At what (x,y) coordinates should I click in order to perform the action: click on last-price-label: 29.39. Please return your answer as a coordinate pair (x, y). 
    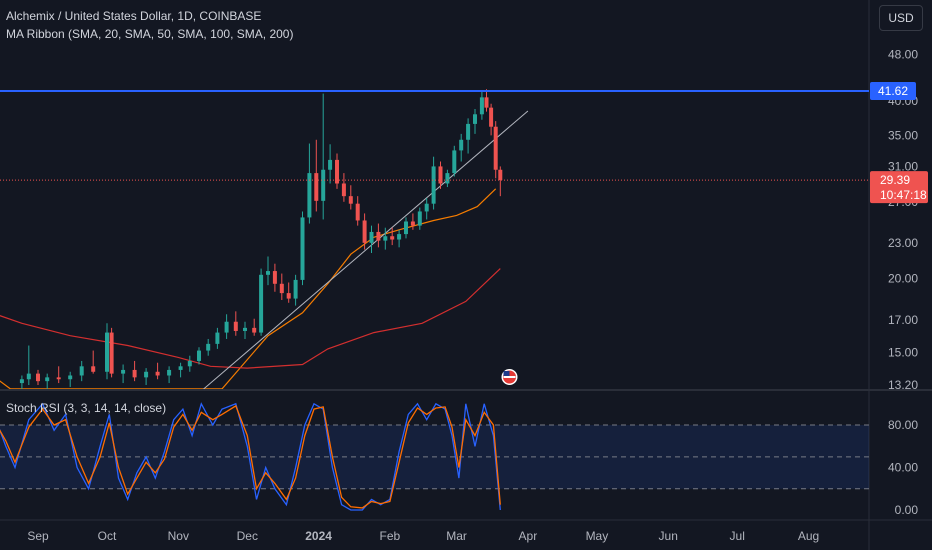
    Looking at the image, I should click on (895, 180).